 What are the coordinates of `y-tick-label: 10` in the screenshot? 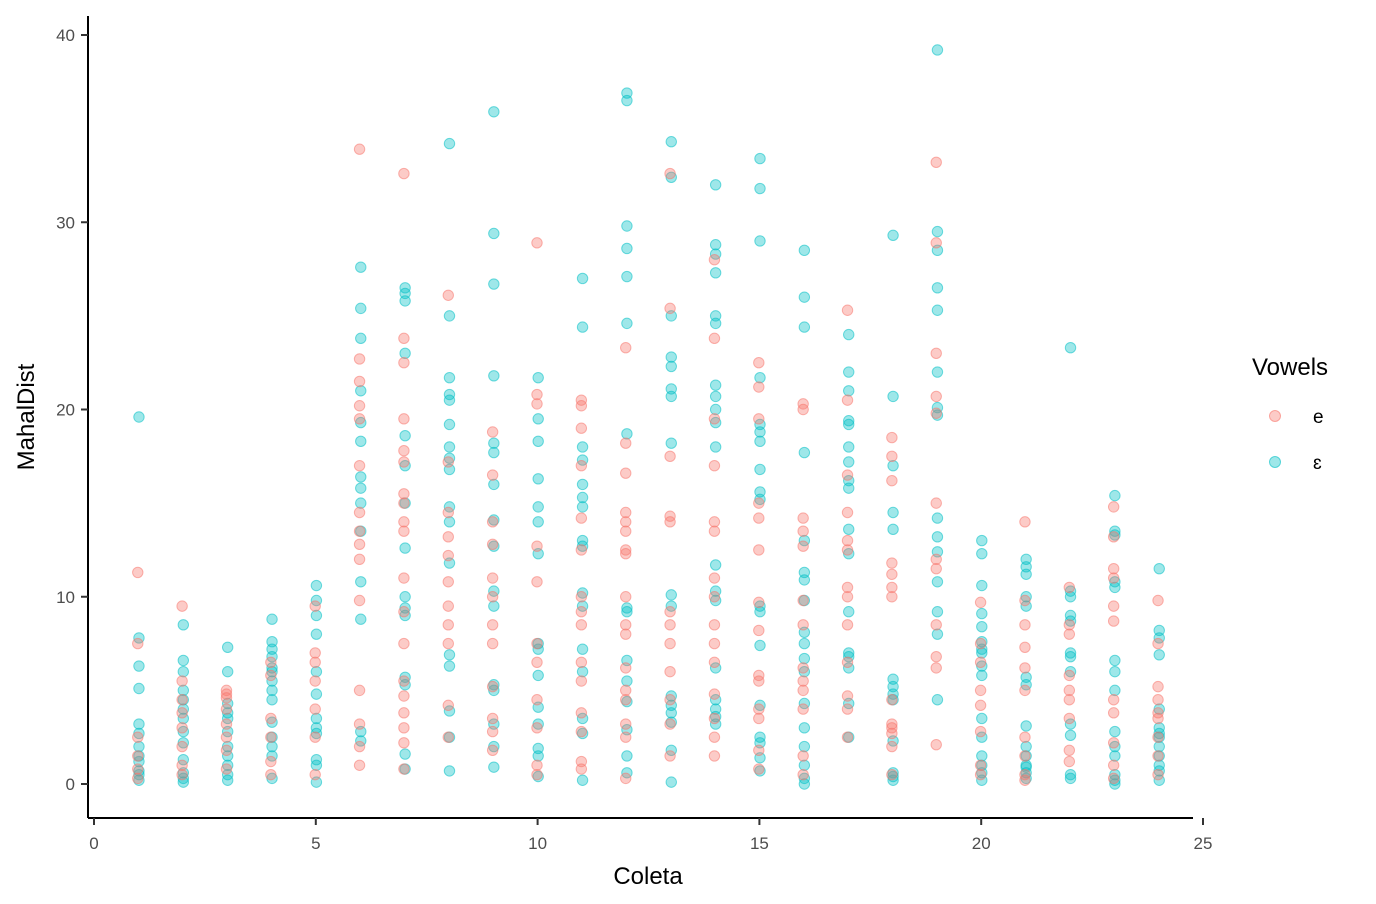 It's located at (65, 597).